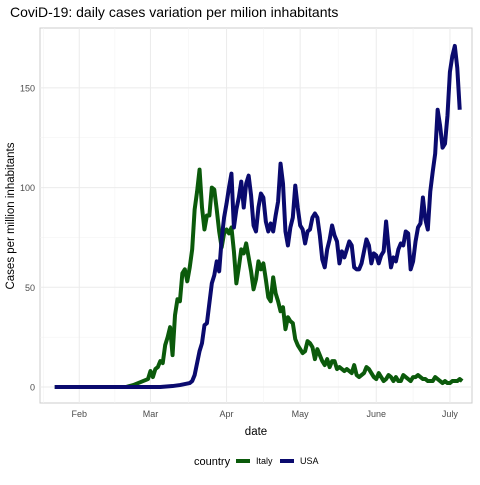 The width and height of the screenshot is (480, 485). I want to click on x-tick-label: Feb, so click(80, 414).